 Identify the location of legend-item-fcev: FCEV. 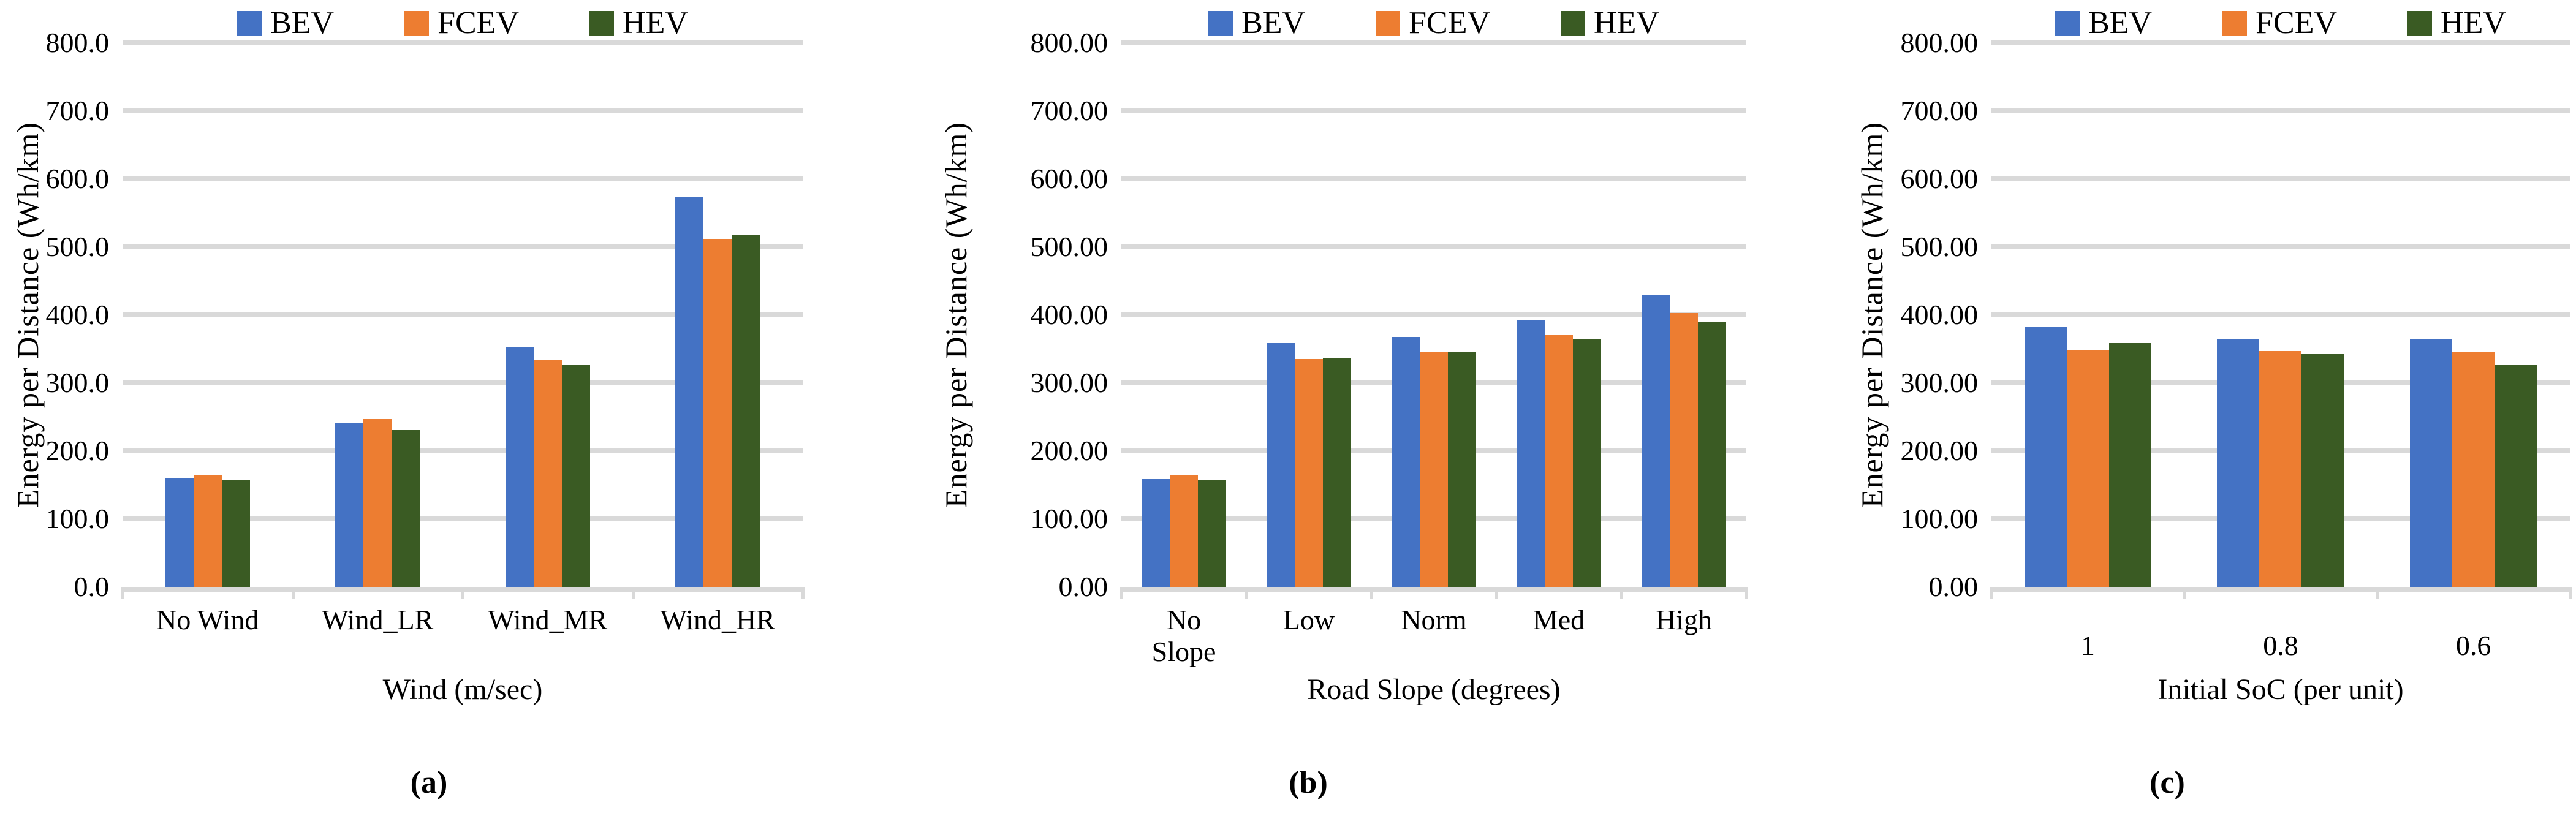
(462, 23).